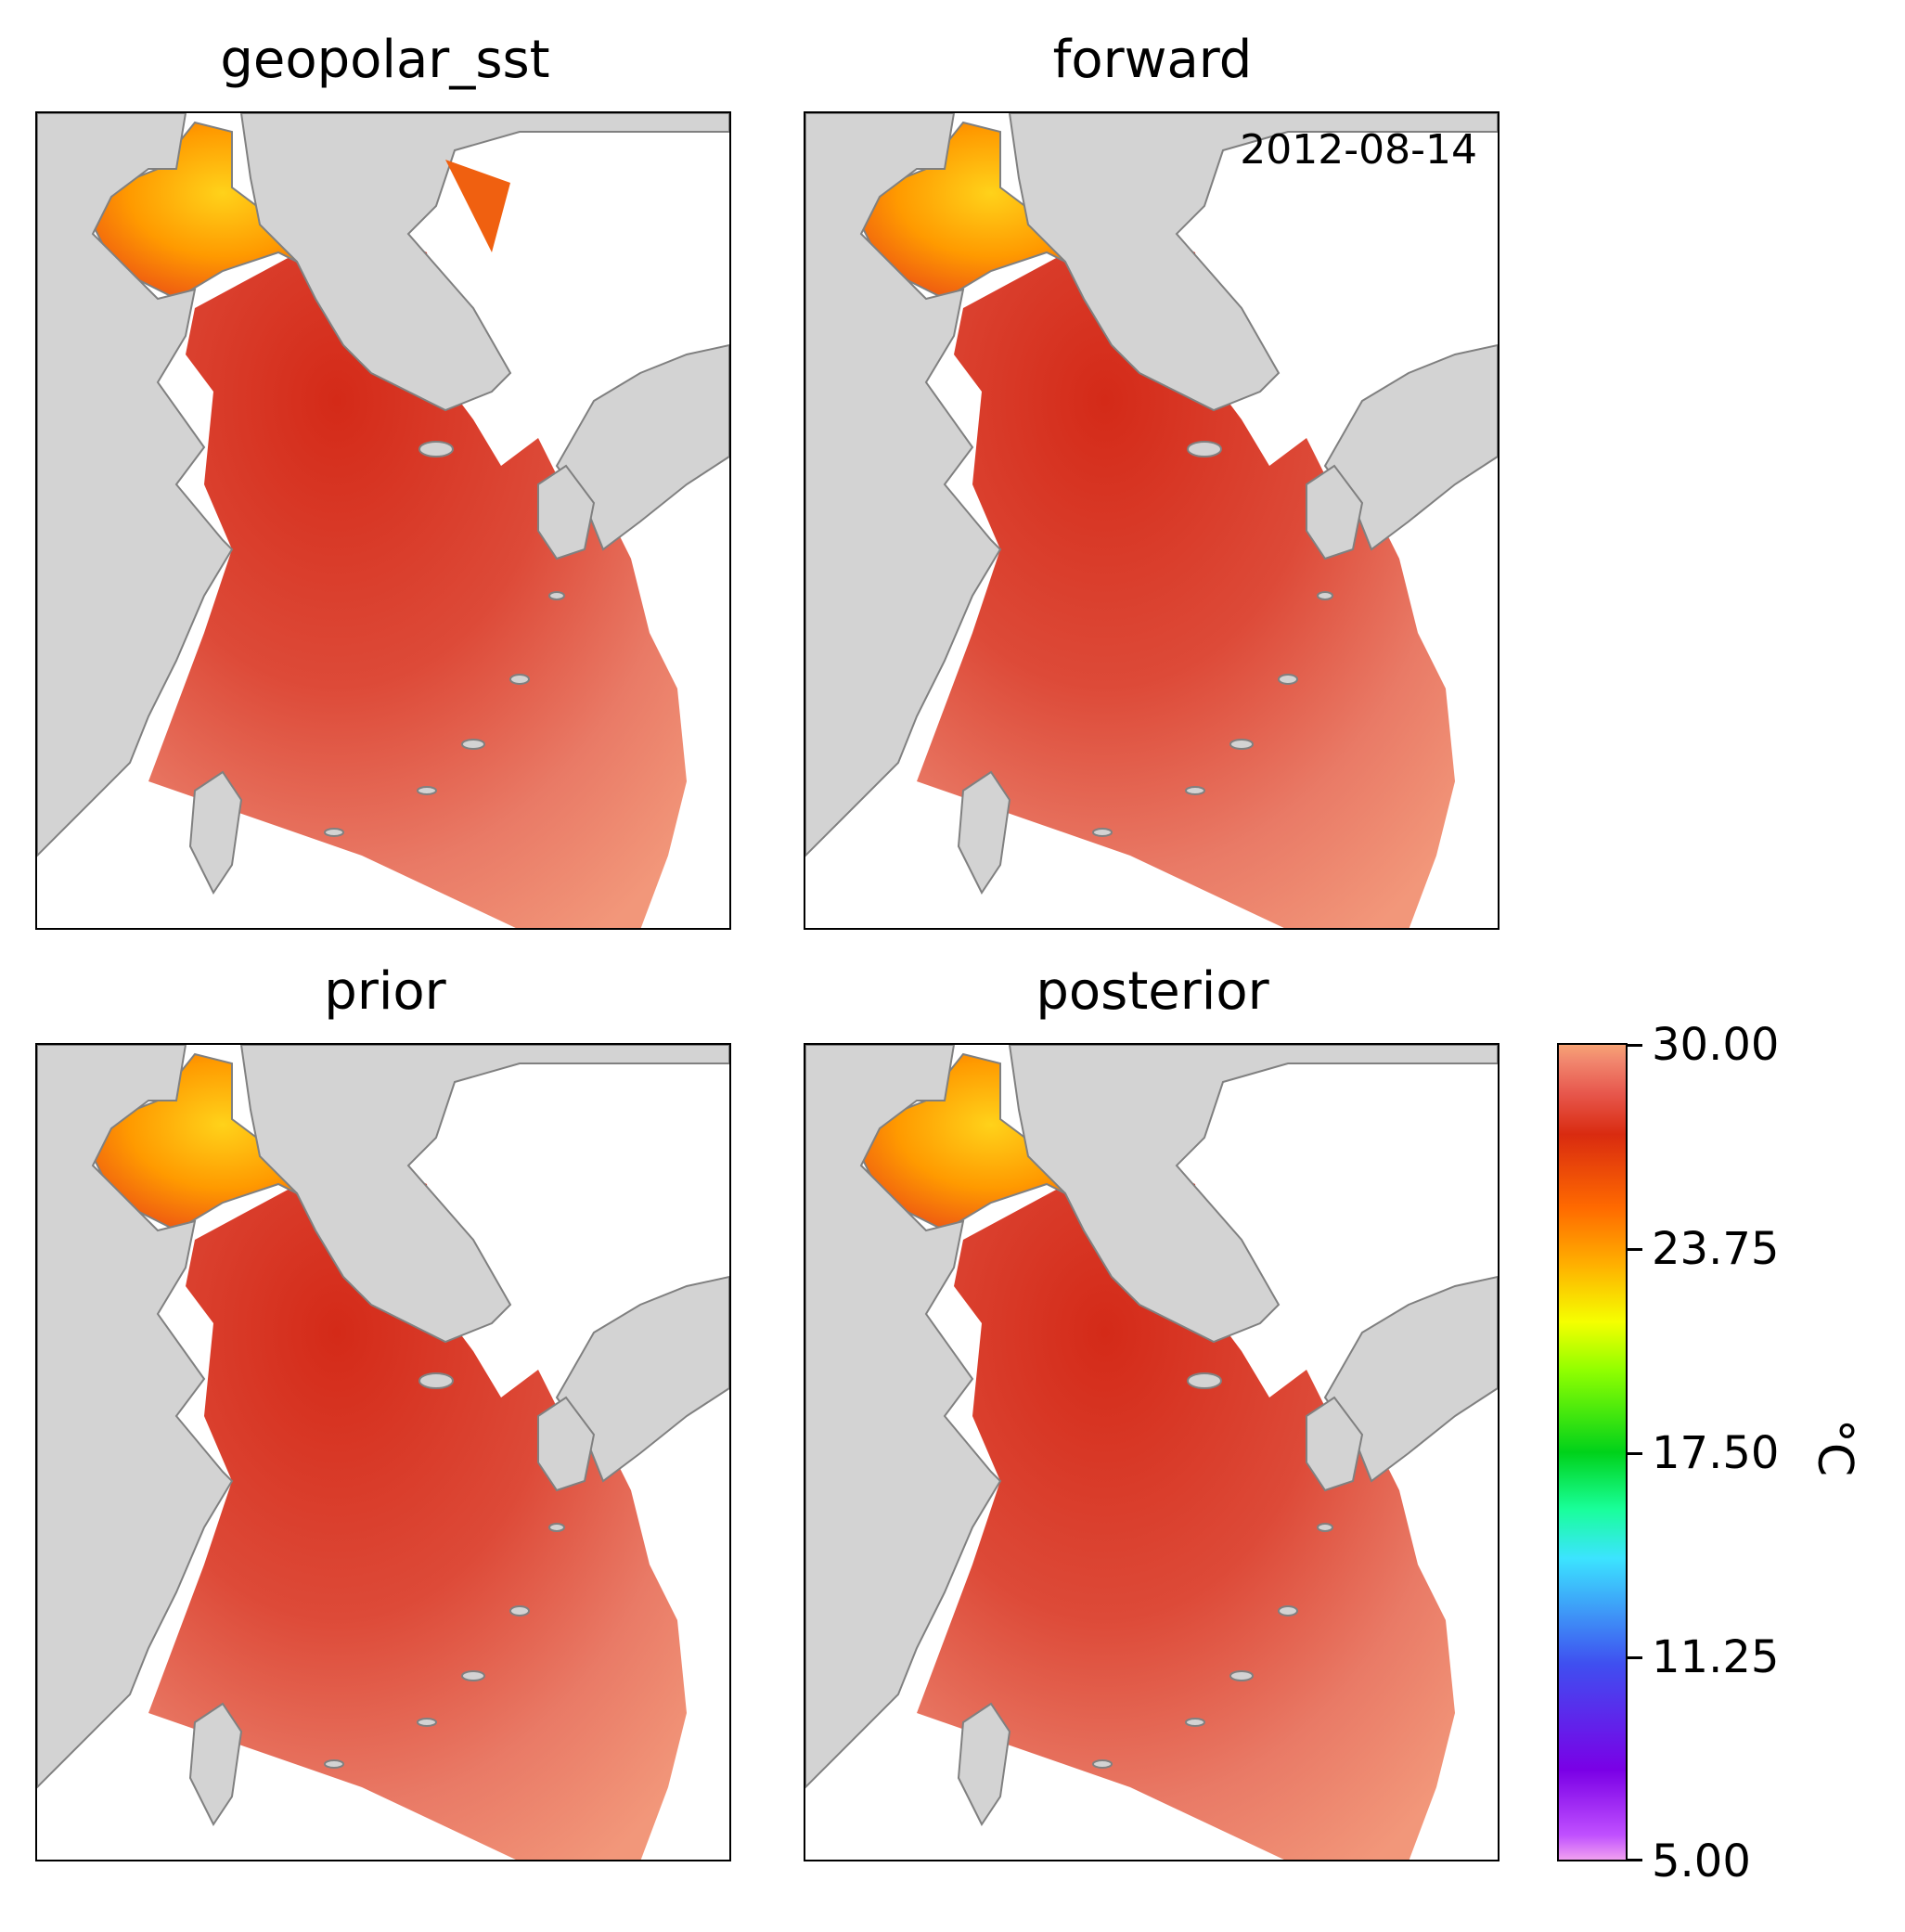 The width and height of the screenshot is (1905, 1932). What do you see at coordinates (1701, 1861) in the screenshot?
I see `colorbar-label: 5.00` at bounding box center [1701, 1861].